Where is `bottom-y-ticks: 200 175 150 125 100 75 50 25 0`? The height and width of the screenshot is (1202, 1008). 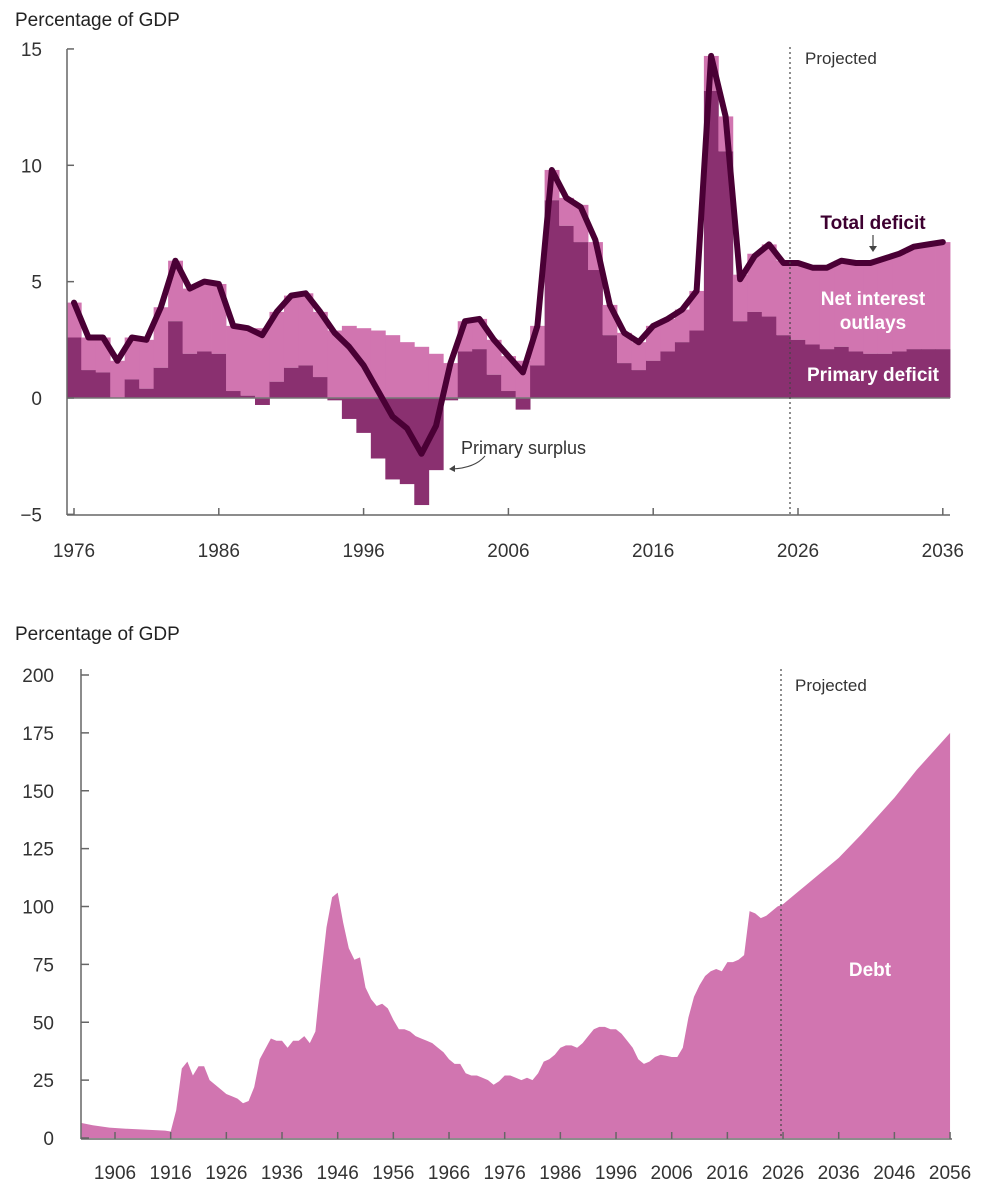 bottom-y-ticks: 200 175 150 125 100 75 50 25 0 is located at coordinates (55, 908).